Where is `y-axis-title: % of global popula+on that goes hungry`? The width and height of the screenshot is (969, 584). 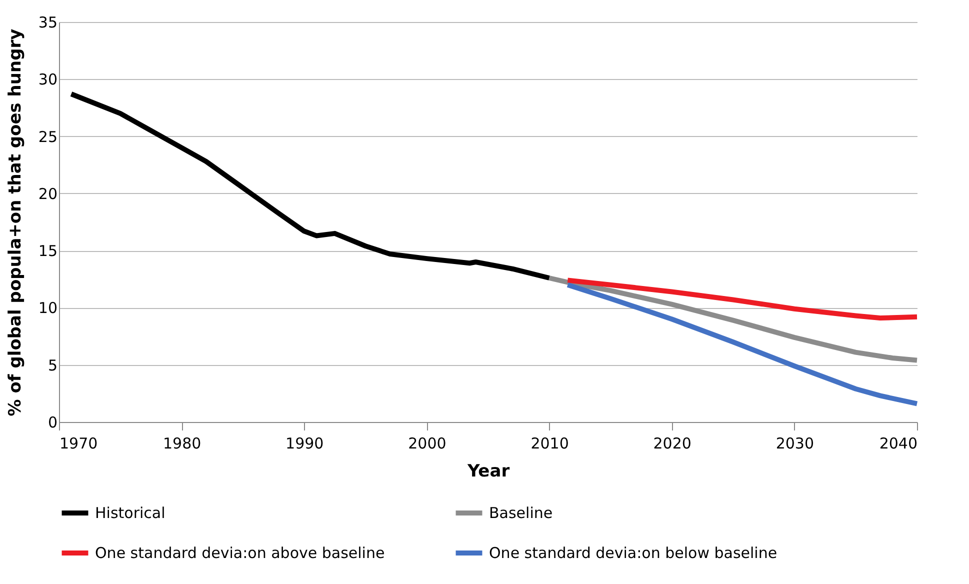
y-axis-title: % of global popula+on that goes hungry is located at coordinates (15, 222).